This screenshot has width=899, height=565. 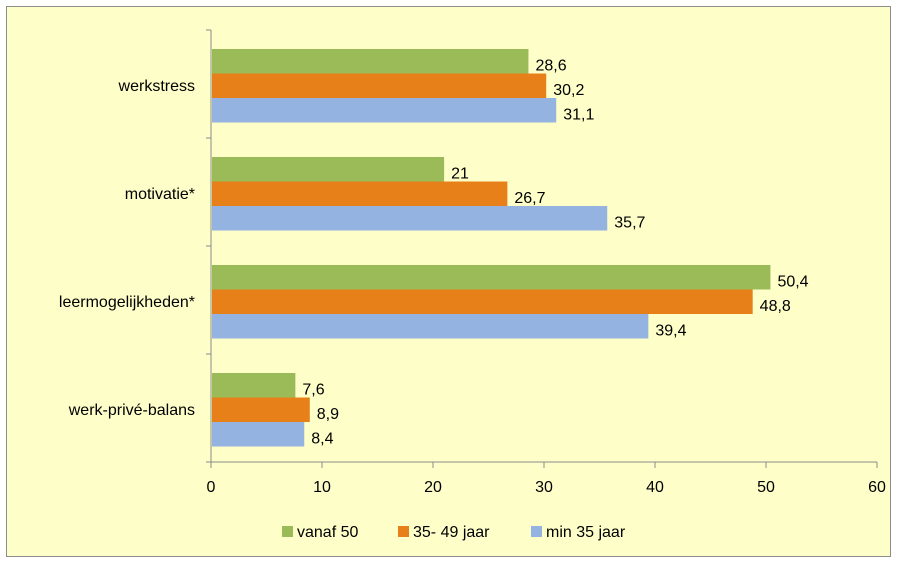 I want to click on data-label: 30,2, so click(x=568, y=90).